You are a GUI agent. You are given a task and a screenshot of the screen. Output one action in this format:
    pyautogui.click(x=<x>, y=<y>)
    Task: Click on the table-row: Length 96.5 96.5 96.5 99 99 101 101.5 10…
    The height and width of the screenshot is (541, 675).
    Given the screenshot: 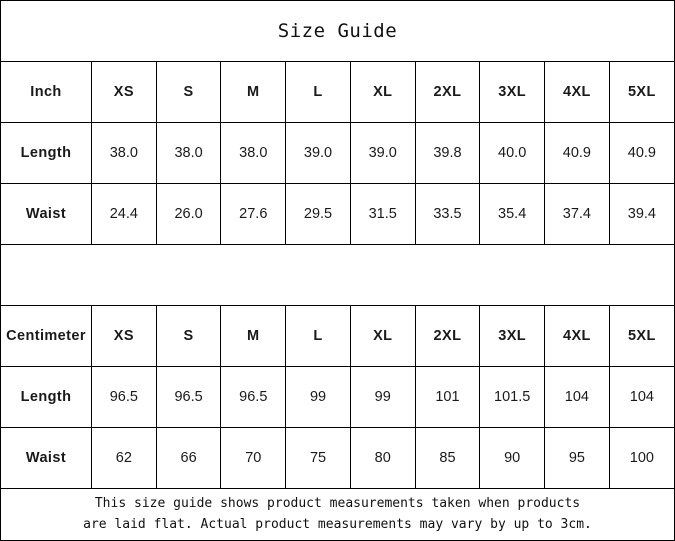 What is the action you would take?
    pyautogui.click(x=337, y=397)
    